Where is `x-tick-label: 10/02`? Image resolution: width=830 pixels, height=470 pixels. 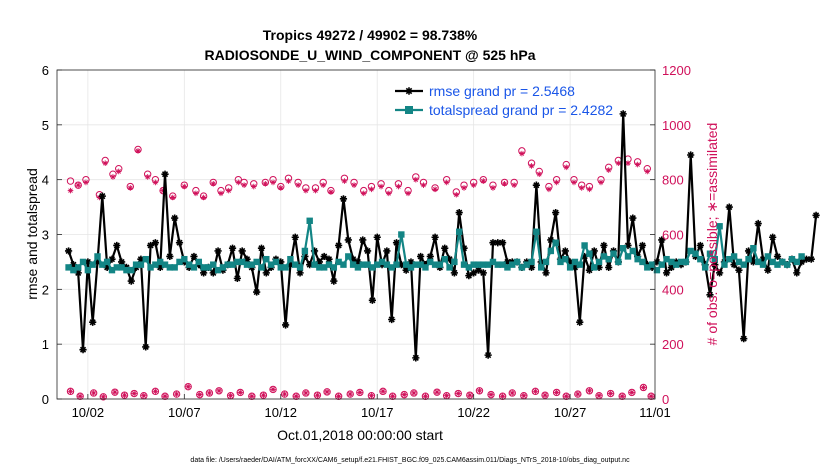
x-tick-label: 10/02 is located at coordinates (88, 412).